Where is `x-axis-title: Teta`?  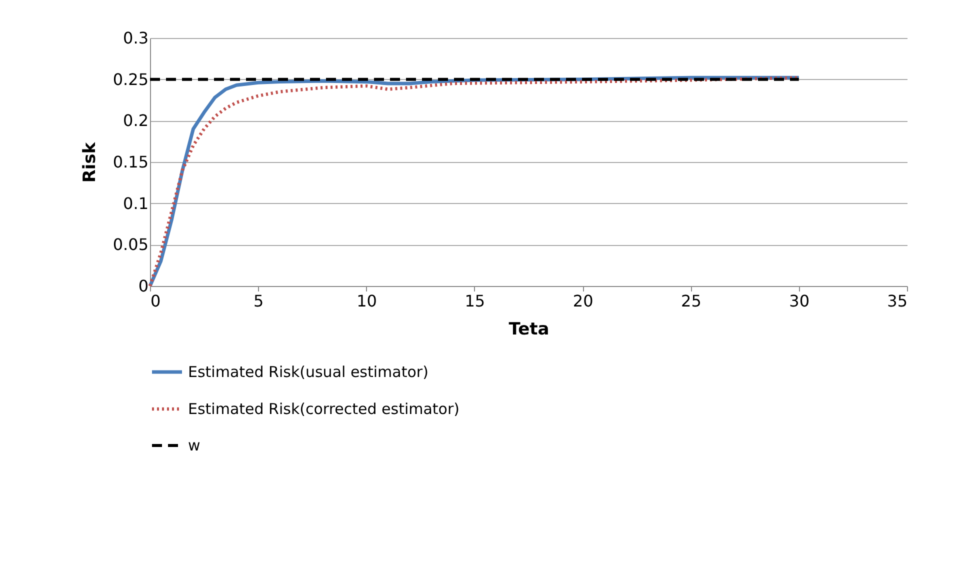 x-axis-title: Teta is located at coordinates (529, 330).